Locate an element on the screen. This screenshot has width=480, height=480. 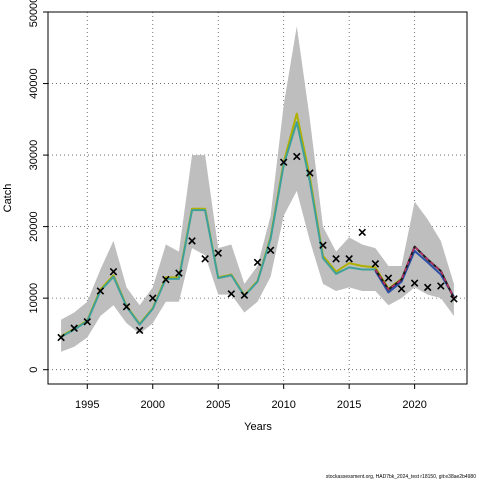
y-tick-label: 10000 is located at coordinates (34, 298).